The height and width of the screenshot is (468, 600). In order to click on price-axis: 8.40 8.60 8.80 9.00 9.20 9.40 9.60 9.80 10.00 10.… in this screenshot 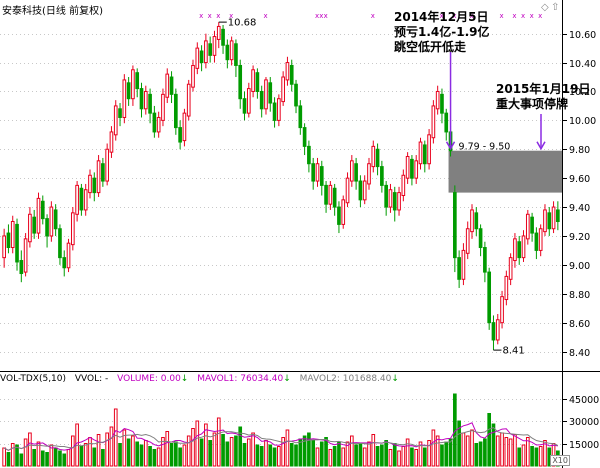, I will do `click(579, 194)`.